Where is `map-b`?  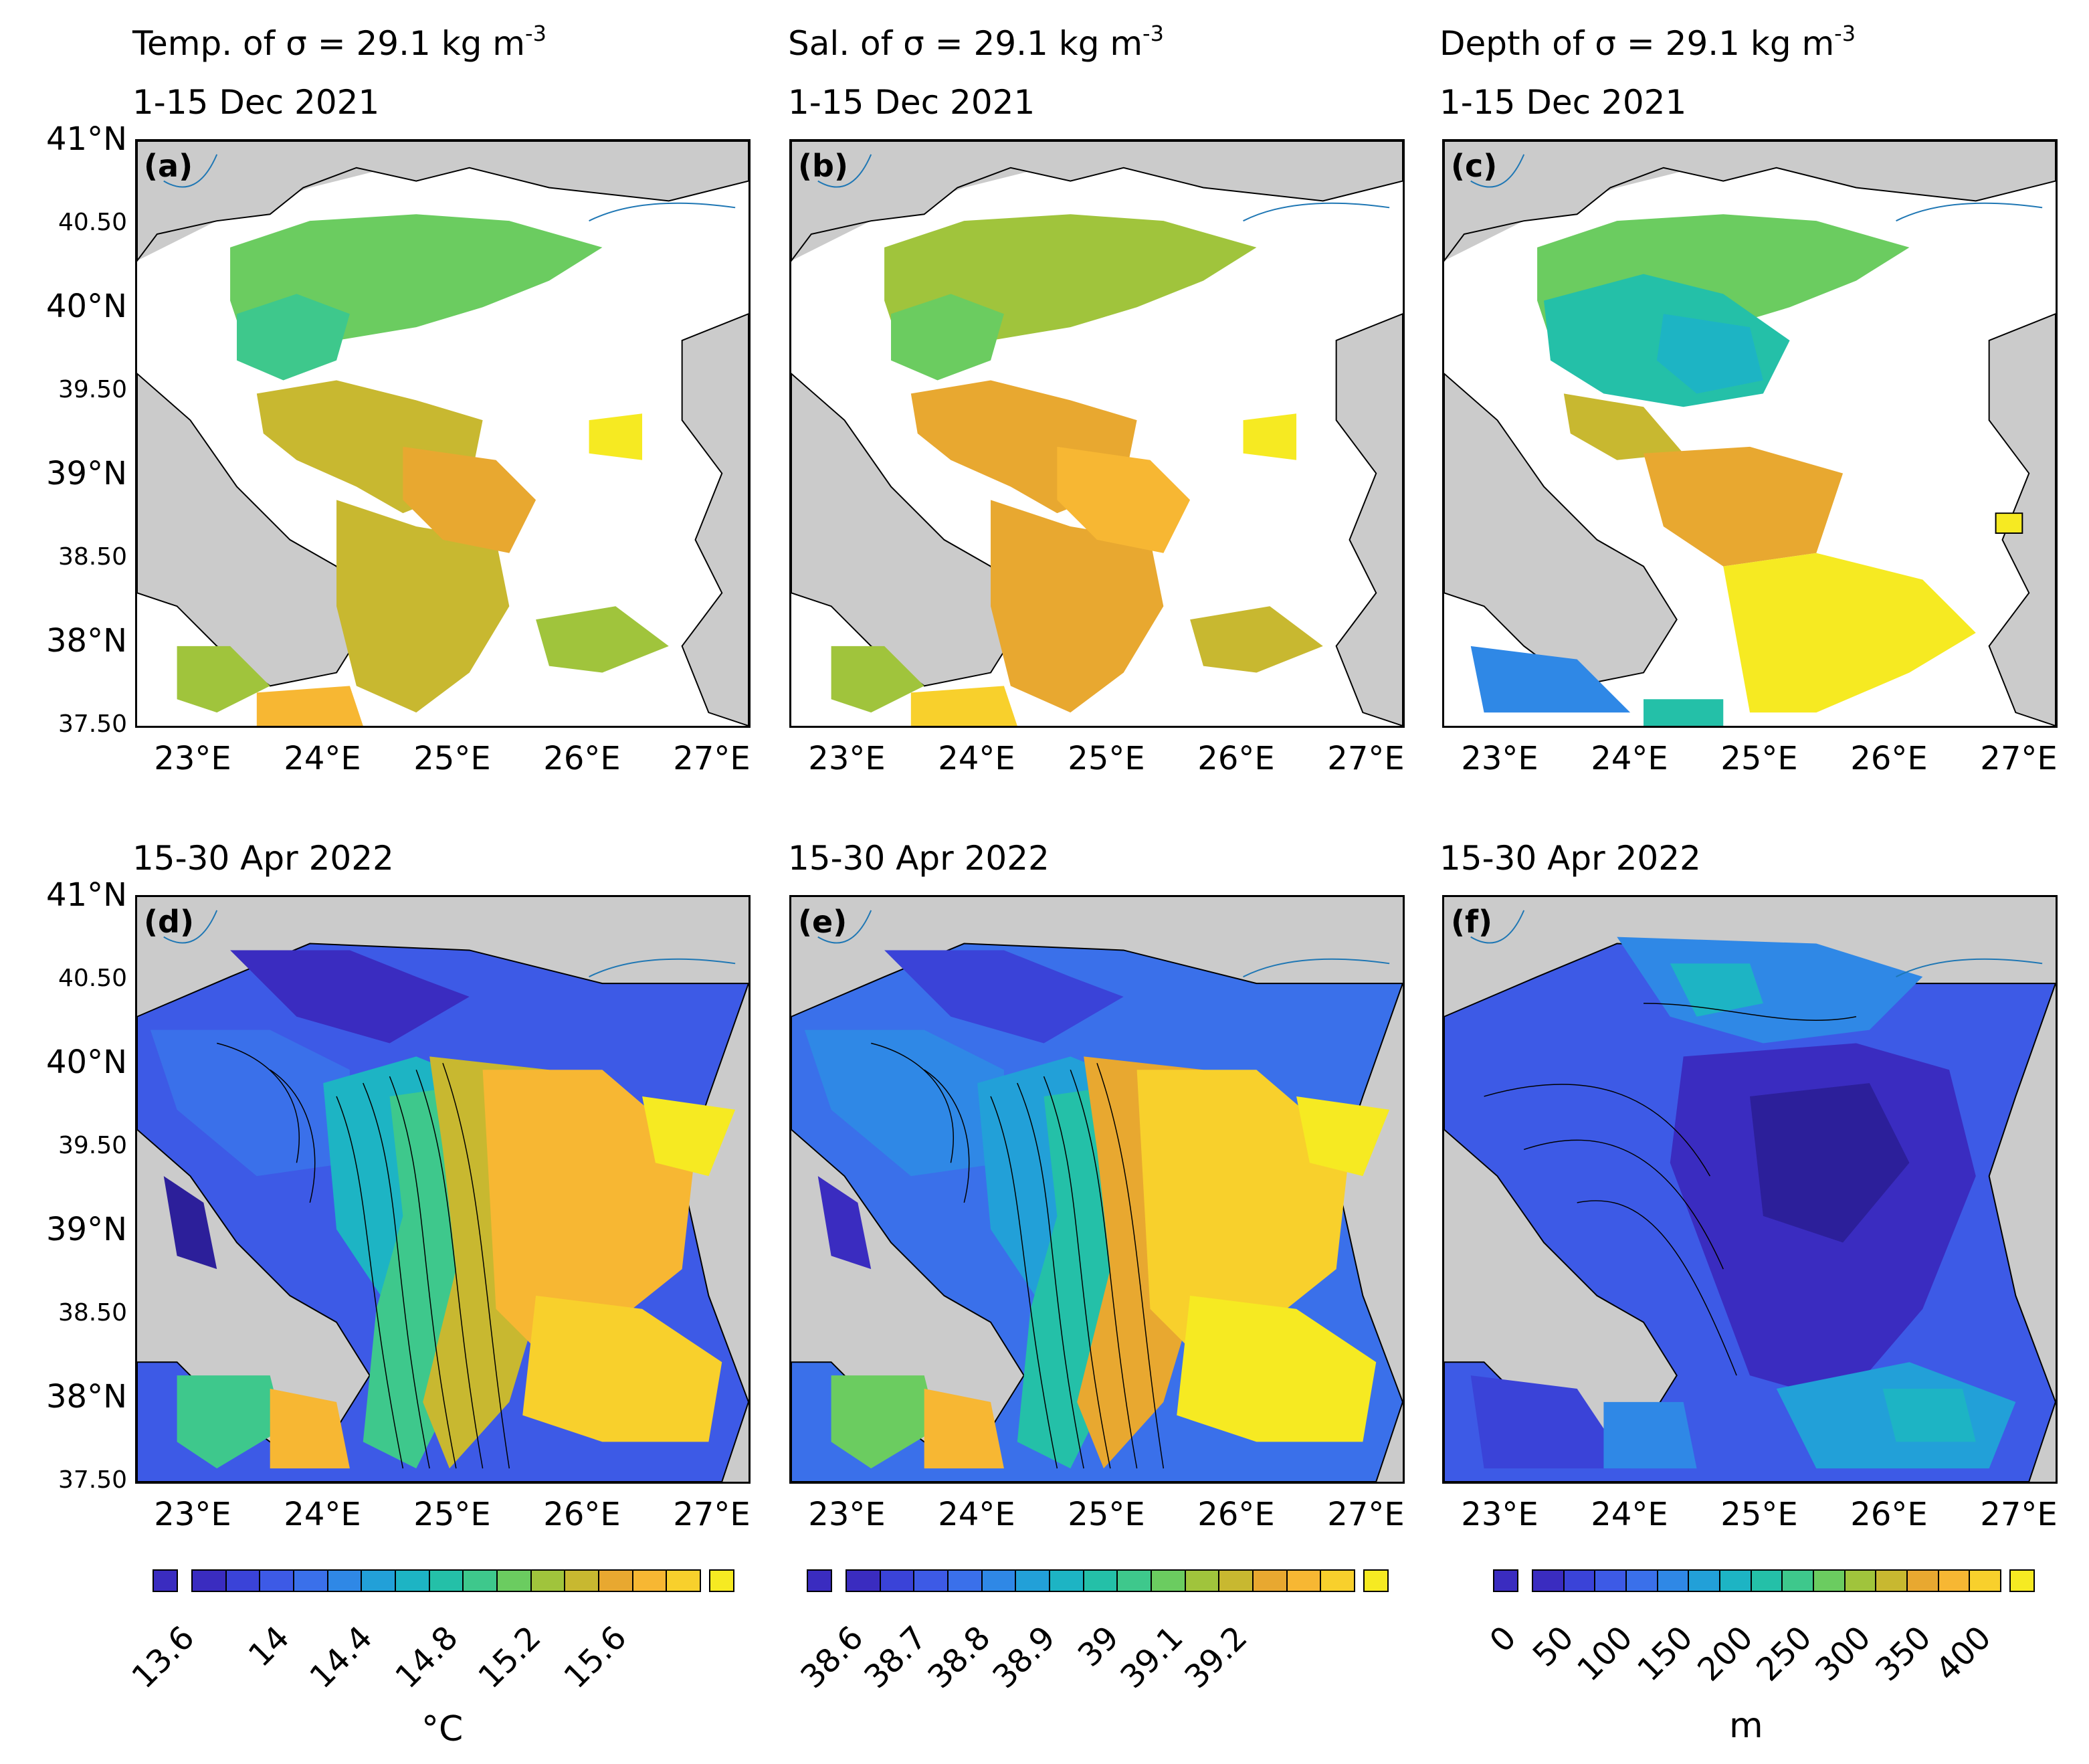
map-b is located at coordinates (1097, 433).